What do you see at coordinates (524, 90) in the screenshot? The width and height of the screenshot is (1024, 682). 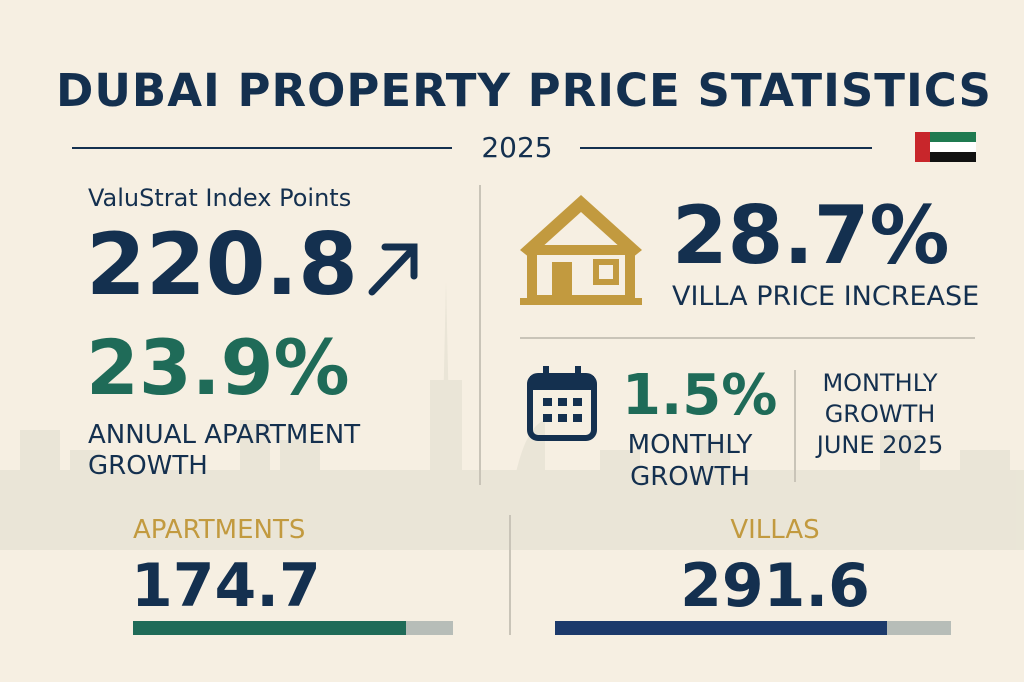 I see `title: DUBAI PROPERTY PRICE STATISTICS` at bounding box center [524, 90].